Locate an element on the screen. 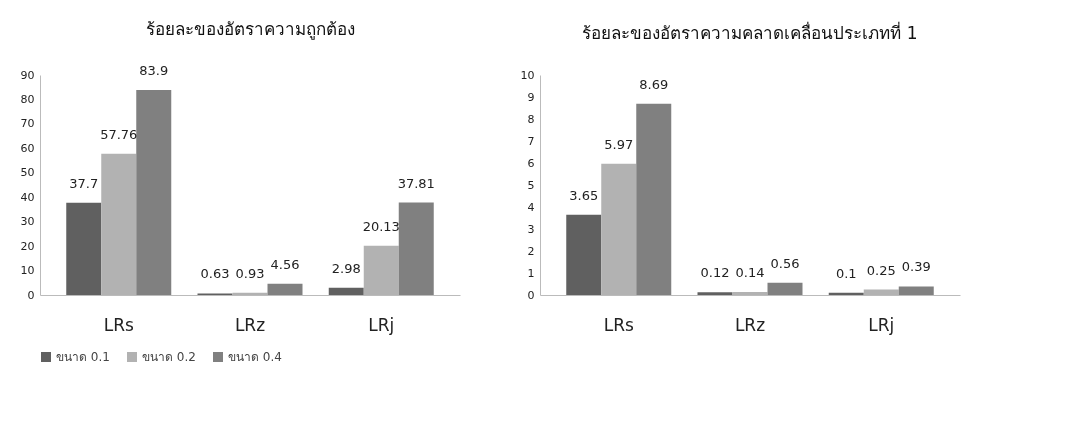 Image resolution: width=1070 pixels, height=428 pixels. data-label: 20.13 is located at coordinates (381, 226).